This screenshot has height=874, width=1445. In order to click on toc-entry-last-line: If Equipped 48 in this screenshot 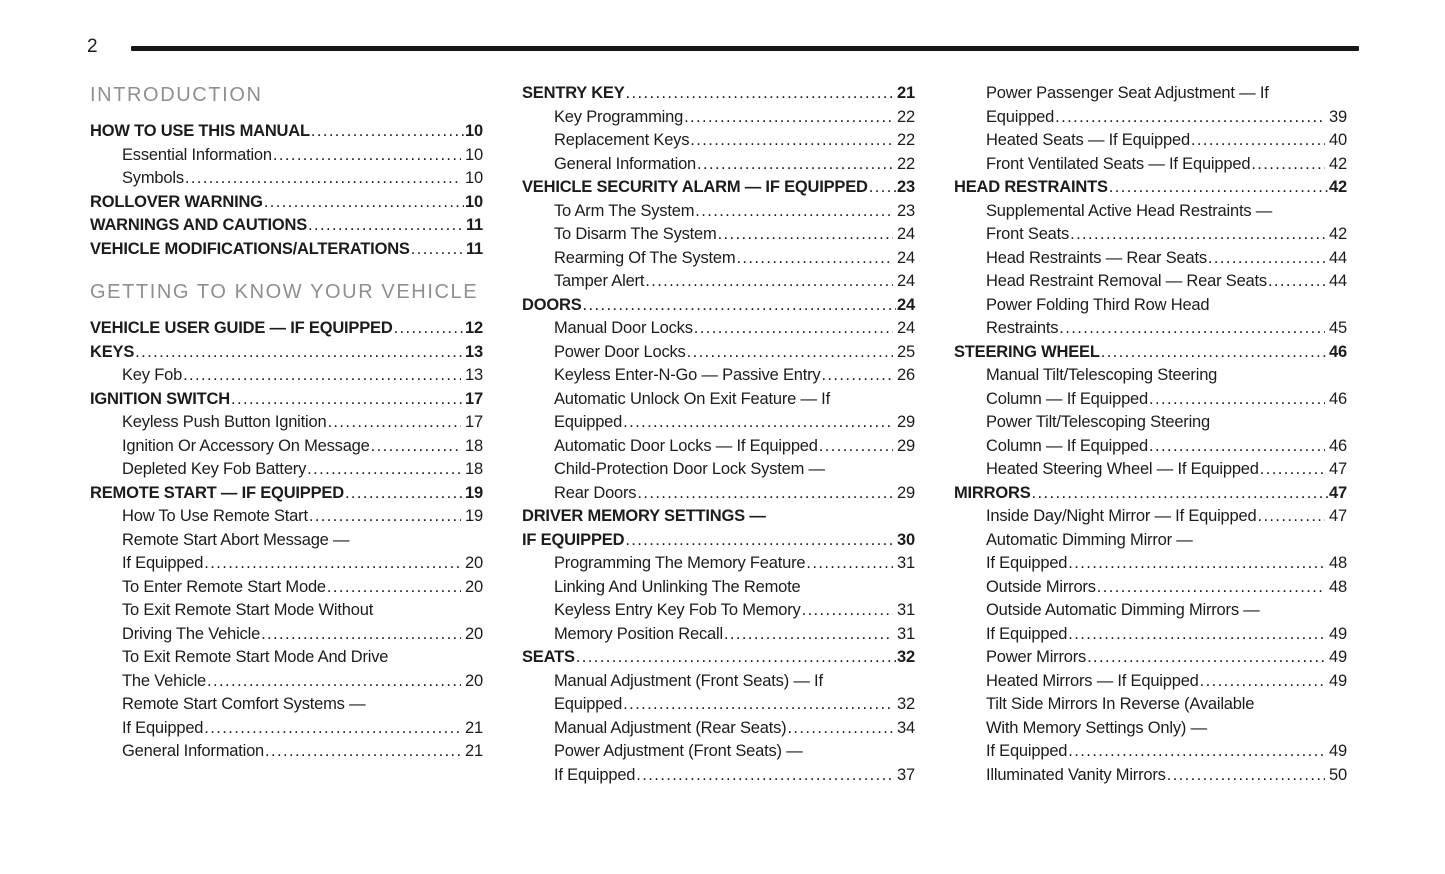, I will do `click(1166, 564)`.